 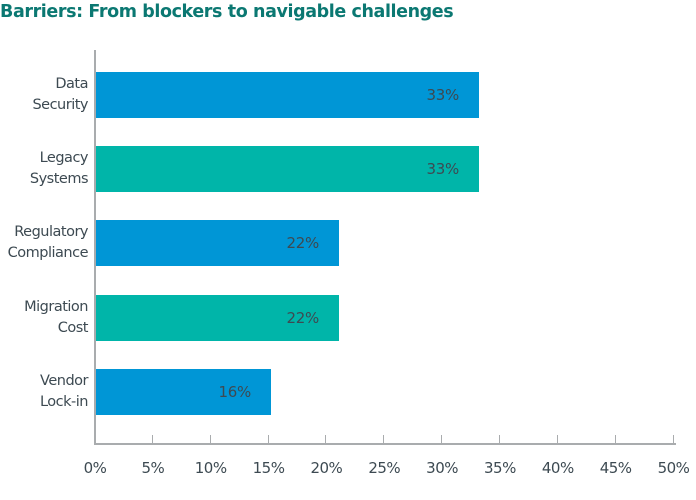 I want to click on x-axis-line, so click(x=385, y=444).